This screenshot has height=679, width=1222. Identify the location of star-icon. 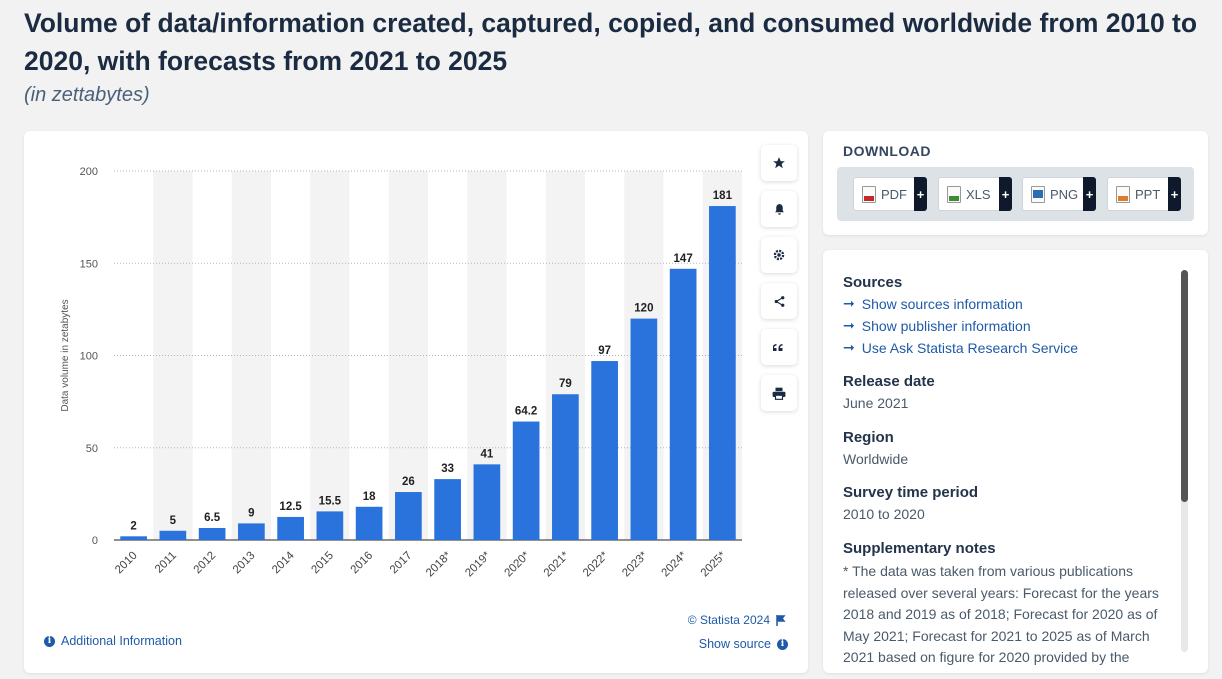
(779, 163).